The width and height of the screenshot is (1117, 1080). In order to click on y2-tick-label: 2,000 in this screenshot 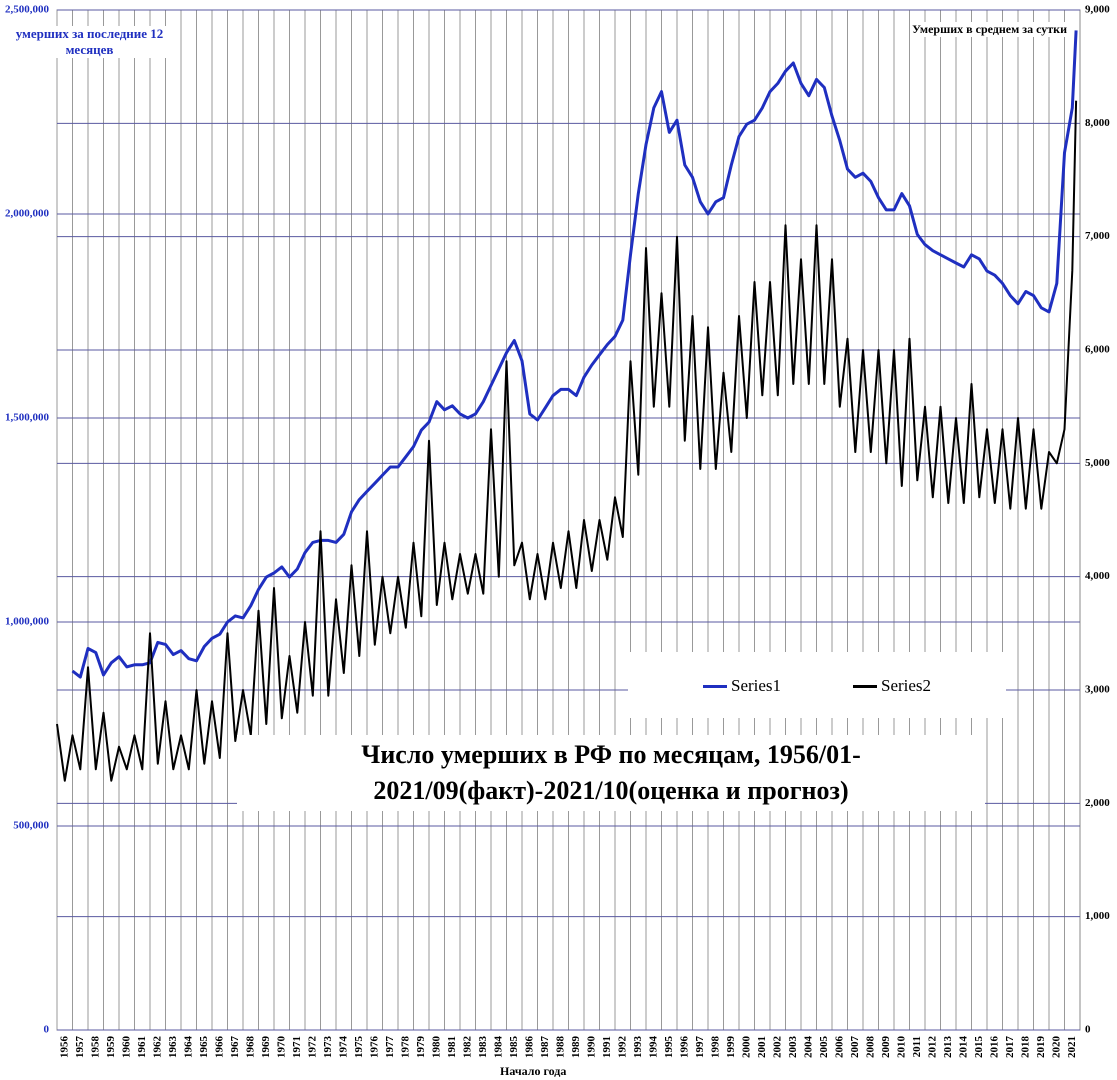, I will do `click(1097, 803)`.